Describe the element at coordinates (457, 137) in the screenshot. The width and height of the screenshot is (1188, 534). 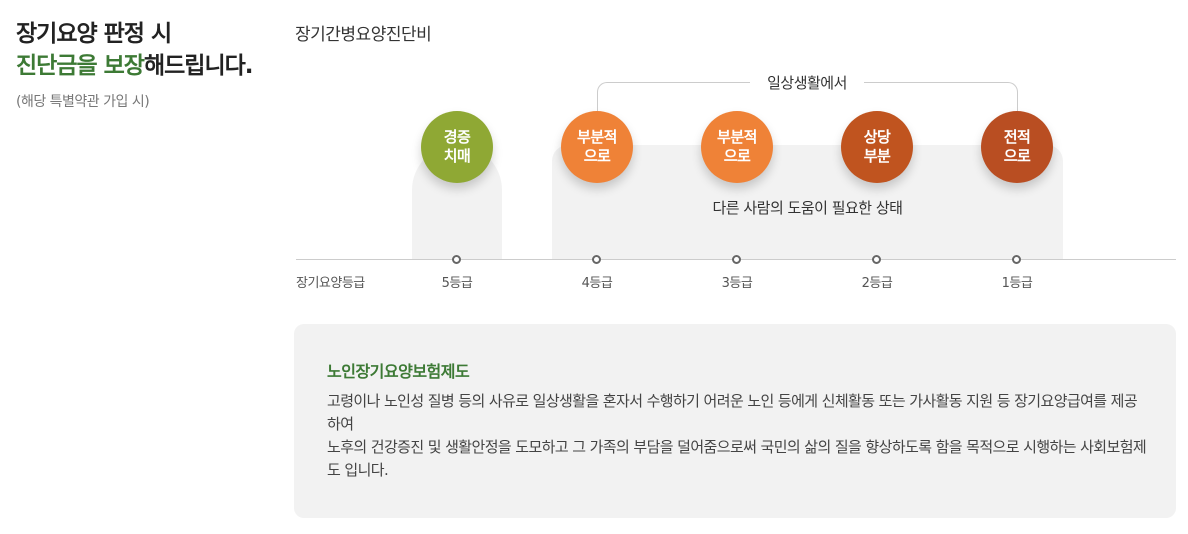
I see `grade5-circle-line1: 경증` at that location.